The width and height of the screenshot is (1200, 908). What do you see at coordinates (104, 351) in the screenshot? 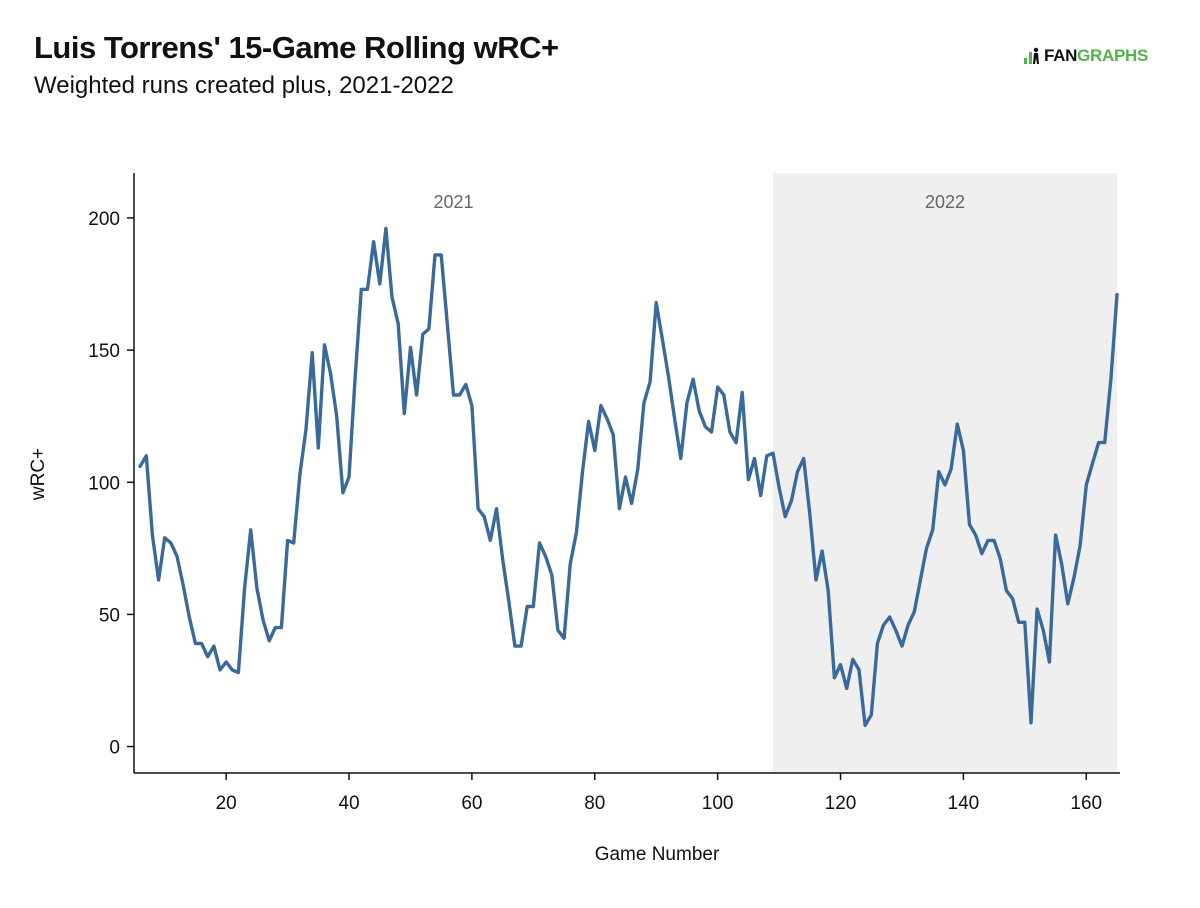
I see `y-tick-label: 150` at bounding box center [104, 351].